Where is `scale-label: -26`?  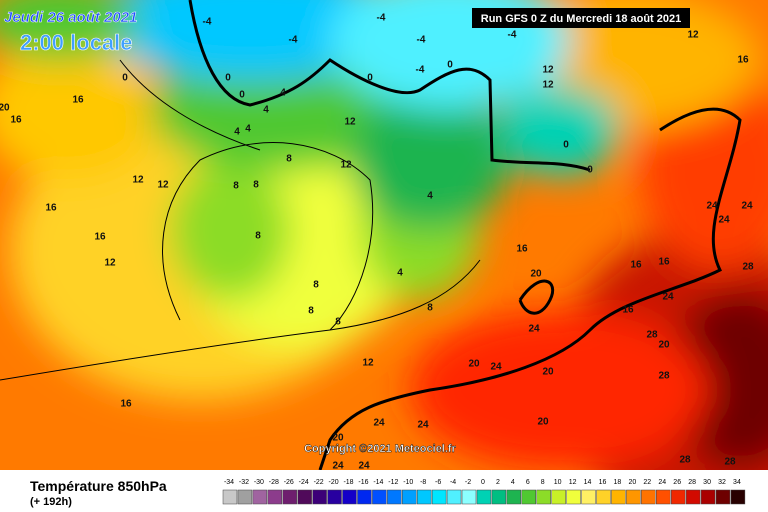 scale-label: -26 is located at coordinates (289, 482).